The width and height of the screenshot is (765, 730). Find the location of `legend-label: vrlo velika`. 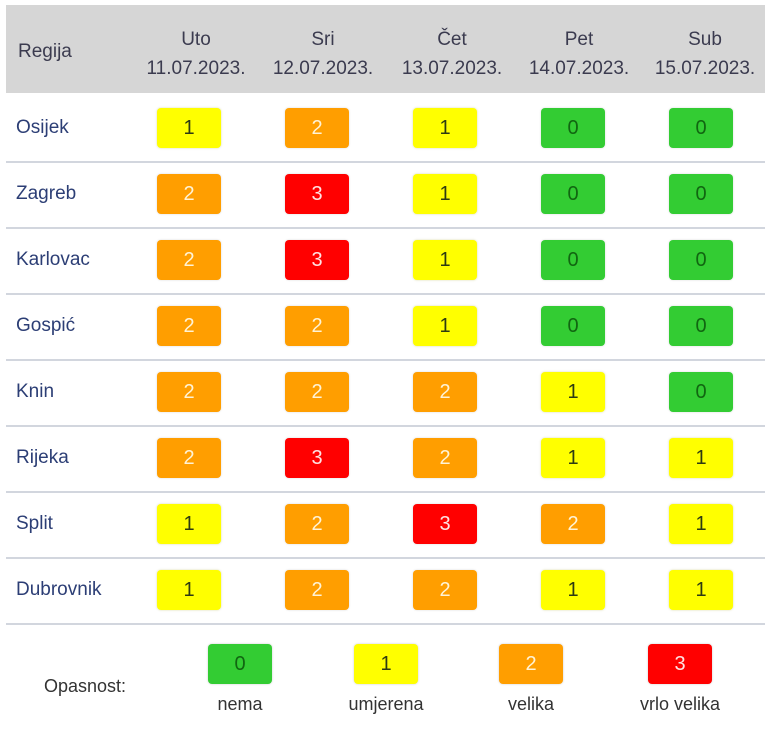

legend-label: vrlo velika is located at coordinates (680, 704).